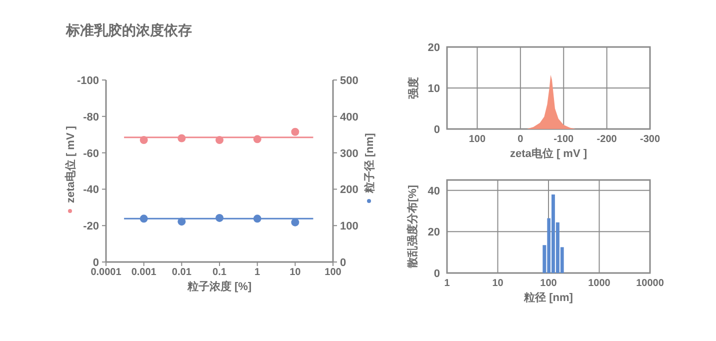 This screenshot has height=341, width=716. What do you see at coordinates (91, 226) in the screenshot?
I see `y-tick-label: -20` at bounding box center [91, 226].